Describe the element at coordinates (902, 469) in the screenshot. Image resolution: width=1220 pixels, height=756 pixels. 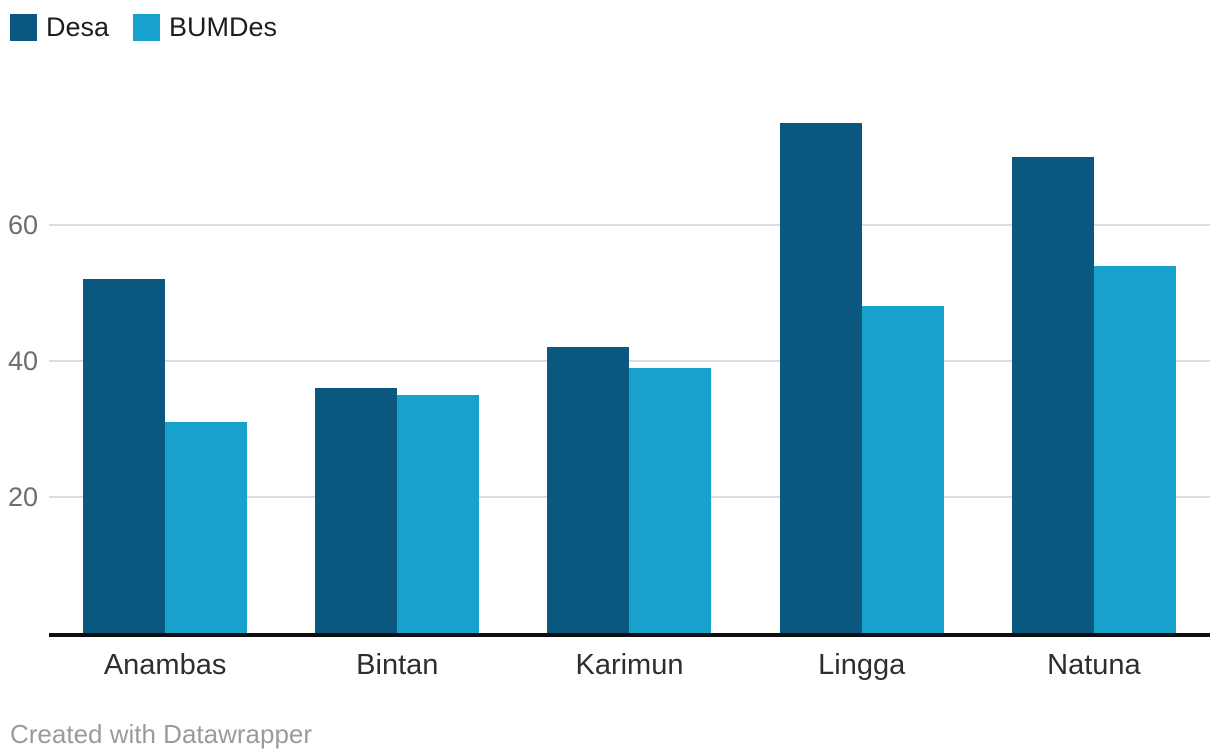
I see `bar-bumdes-lingga` at that location.